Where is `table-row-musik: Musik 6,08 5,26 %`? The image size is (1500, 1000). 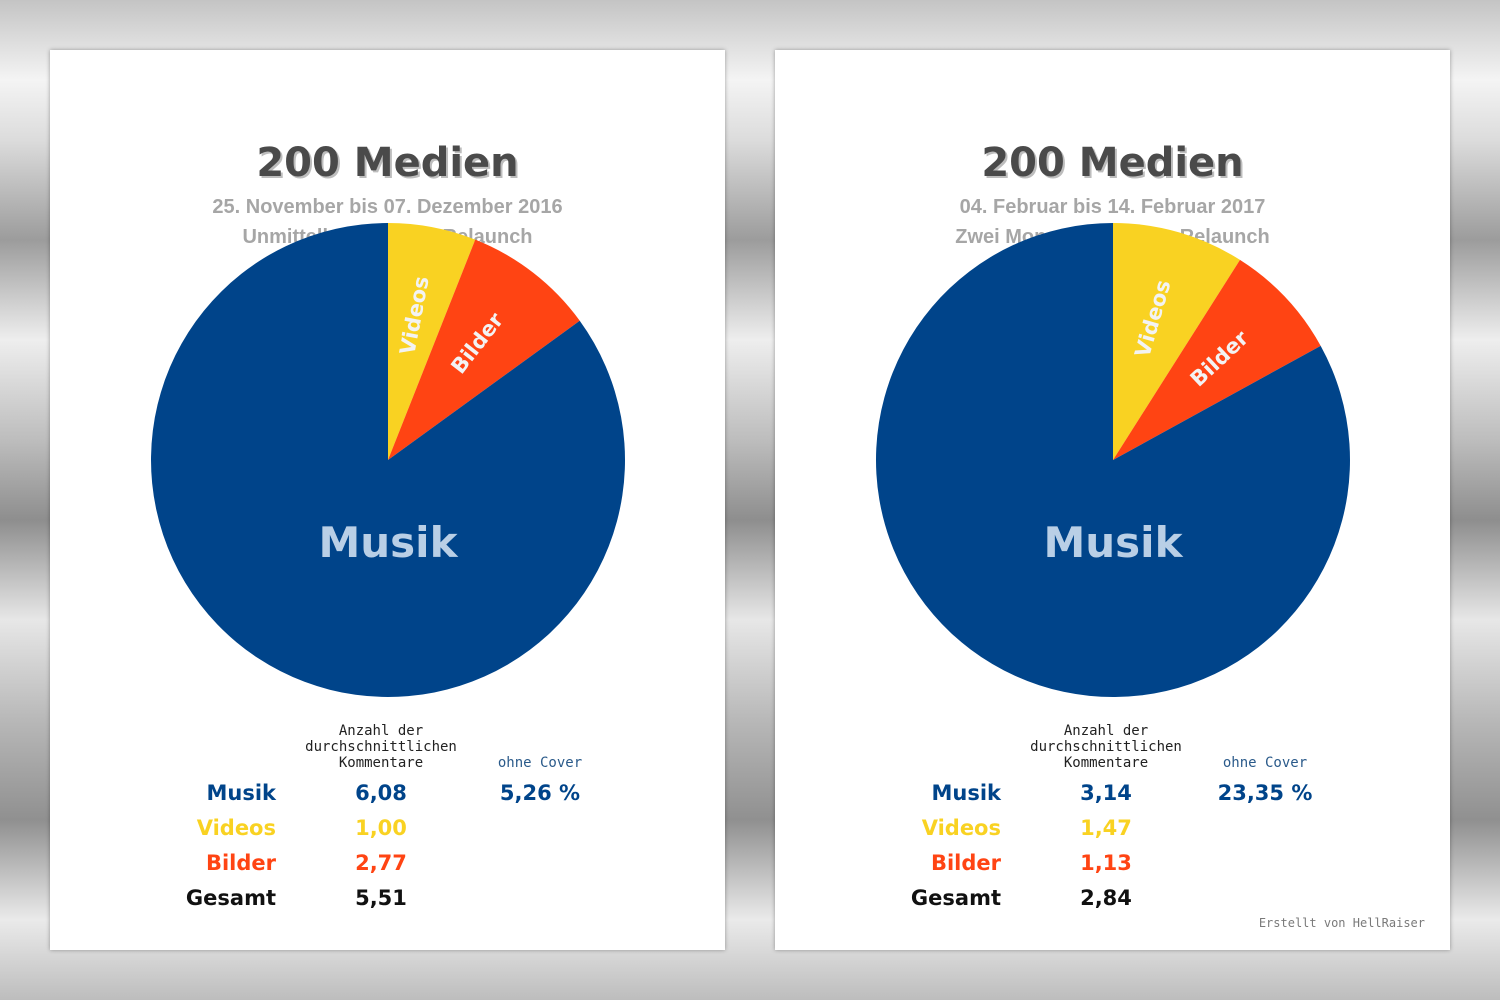 table-row-musik: Musik 6,08 5,26 % is located at coordinates (387, 796).